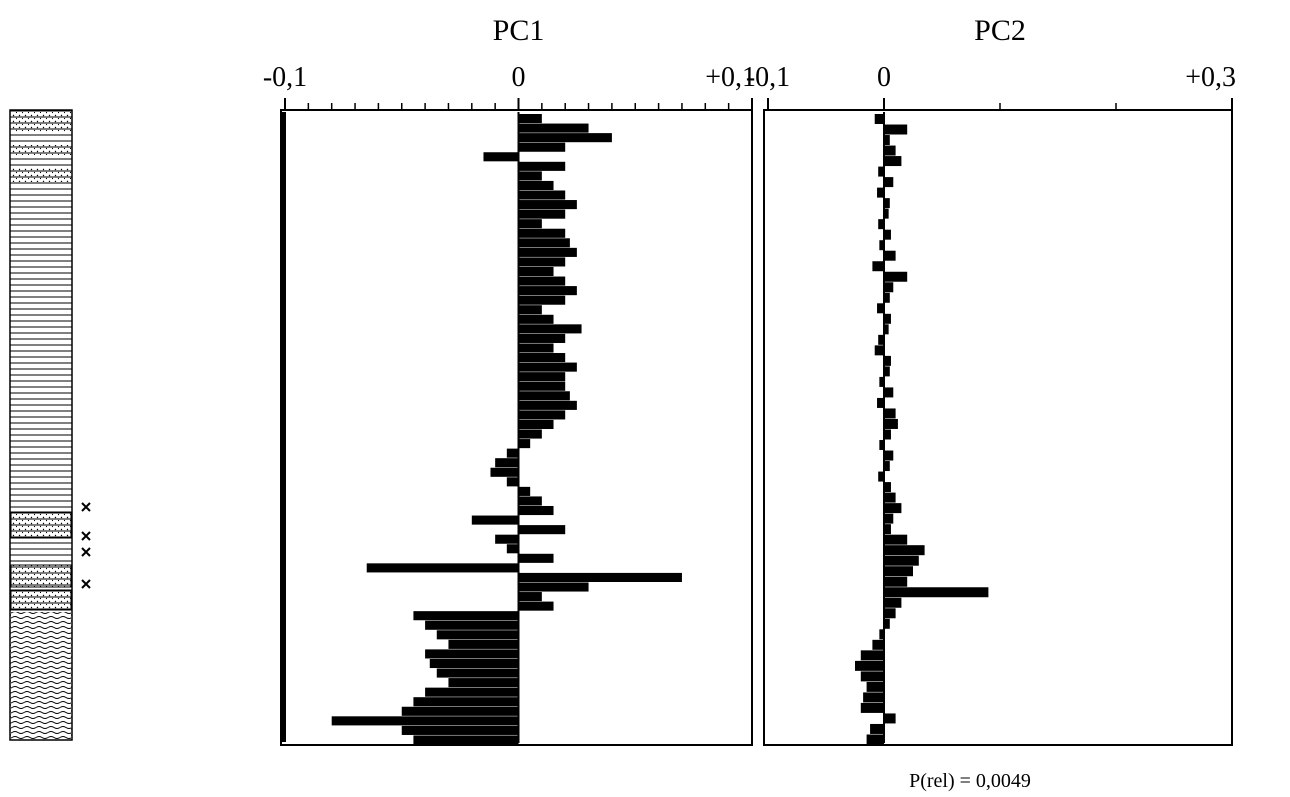 The image size is (1290, 797). I want to click on x-tick-label: +0,3, so click(1210, 77).